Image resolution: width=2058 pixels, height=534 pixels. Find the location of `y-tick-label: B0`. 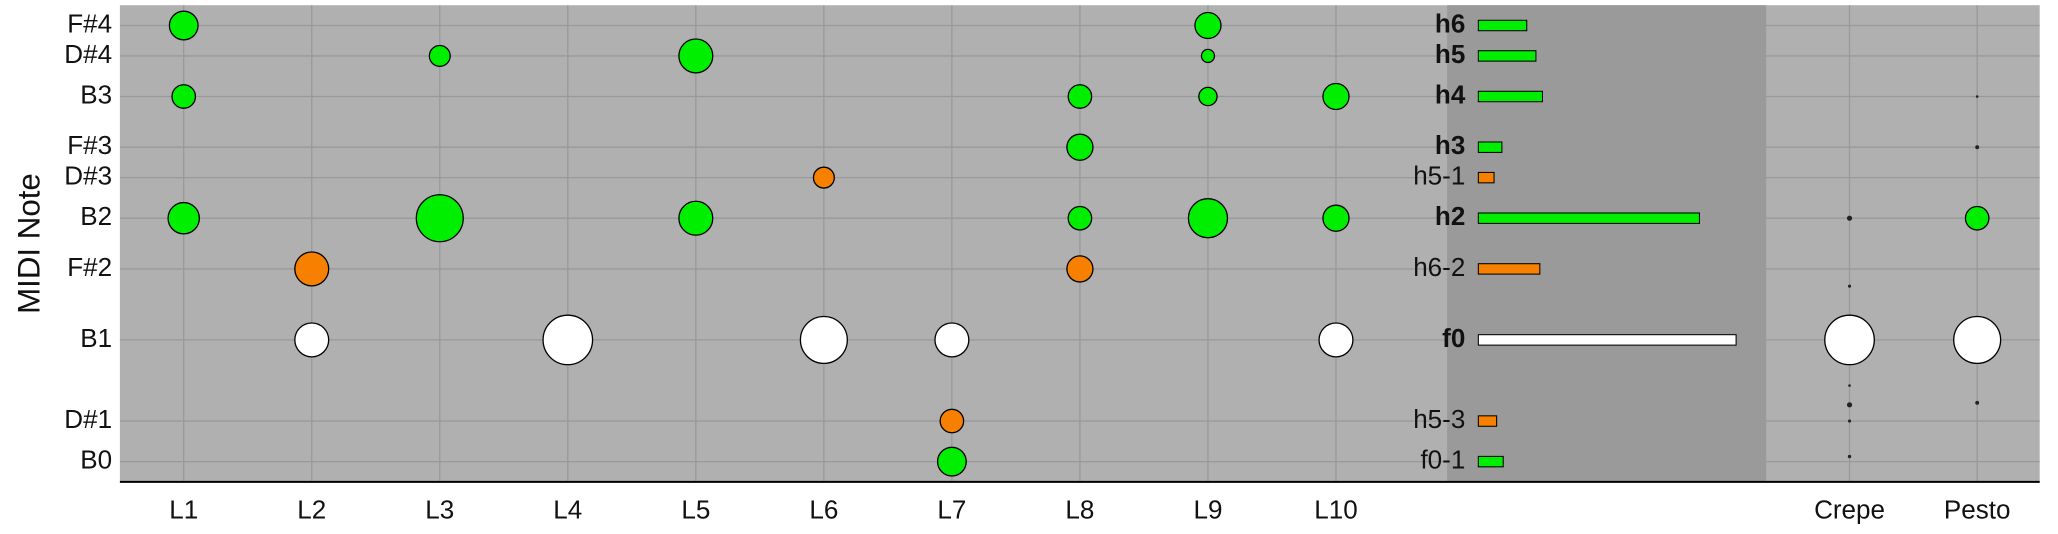

y-tick-label: B0 is located at coordinates (96, 459).